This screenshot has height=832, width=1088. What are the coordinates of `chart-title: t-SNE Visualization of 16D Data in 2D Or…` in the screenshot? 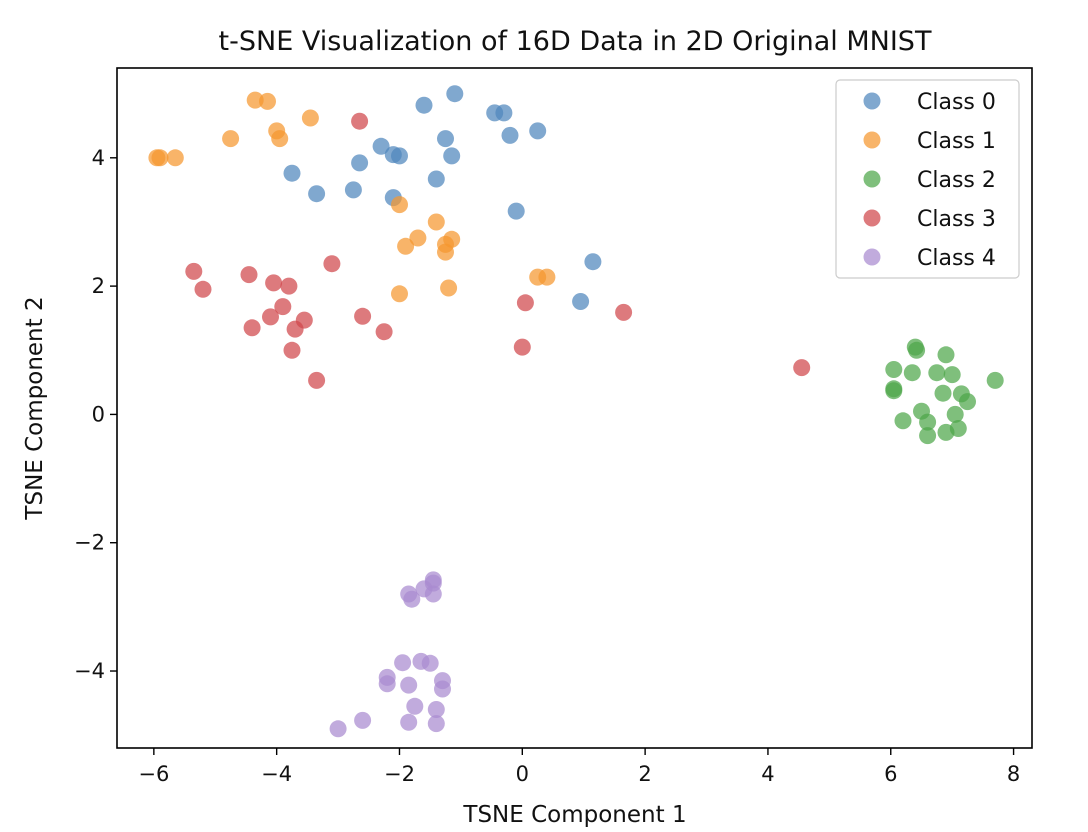 It's located at (575, 41).